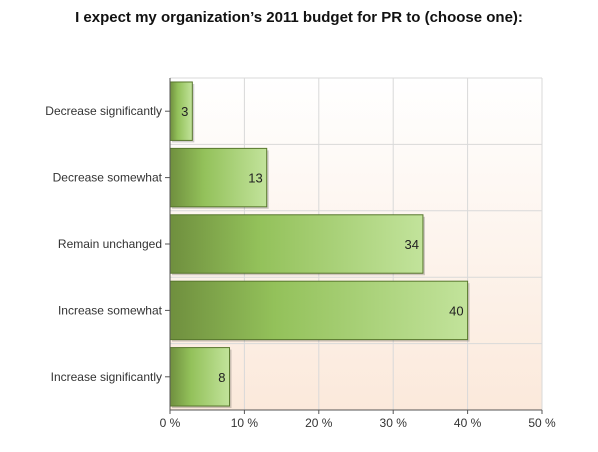 This screenshot has height=452, width=598. Describe the element at coordinates (170, 423) in the screenshot. I see `x-tick-label: 0 %` at that location.